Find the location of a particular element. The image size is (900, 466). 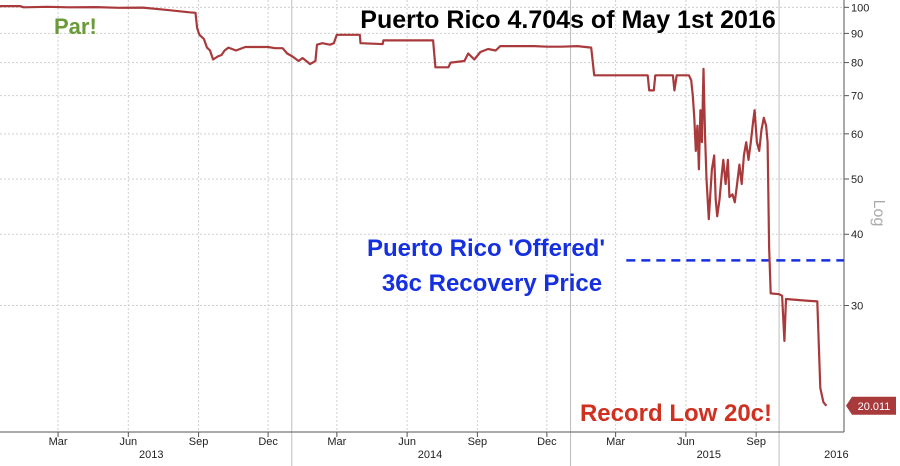

y-tick-label: 40 is located at coordinates (857, 235).